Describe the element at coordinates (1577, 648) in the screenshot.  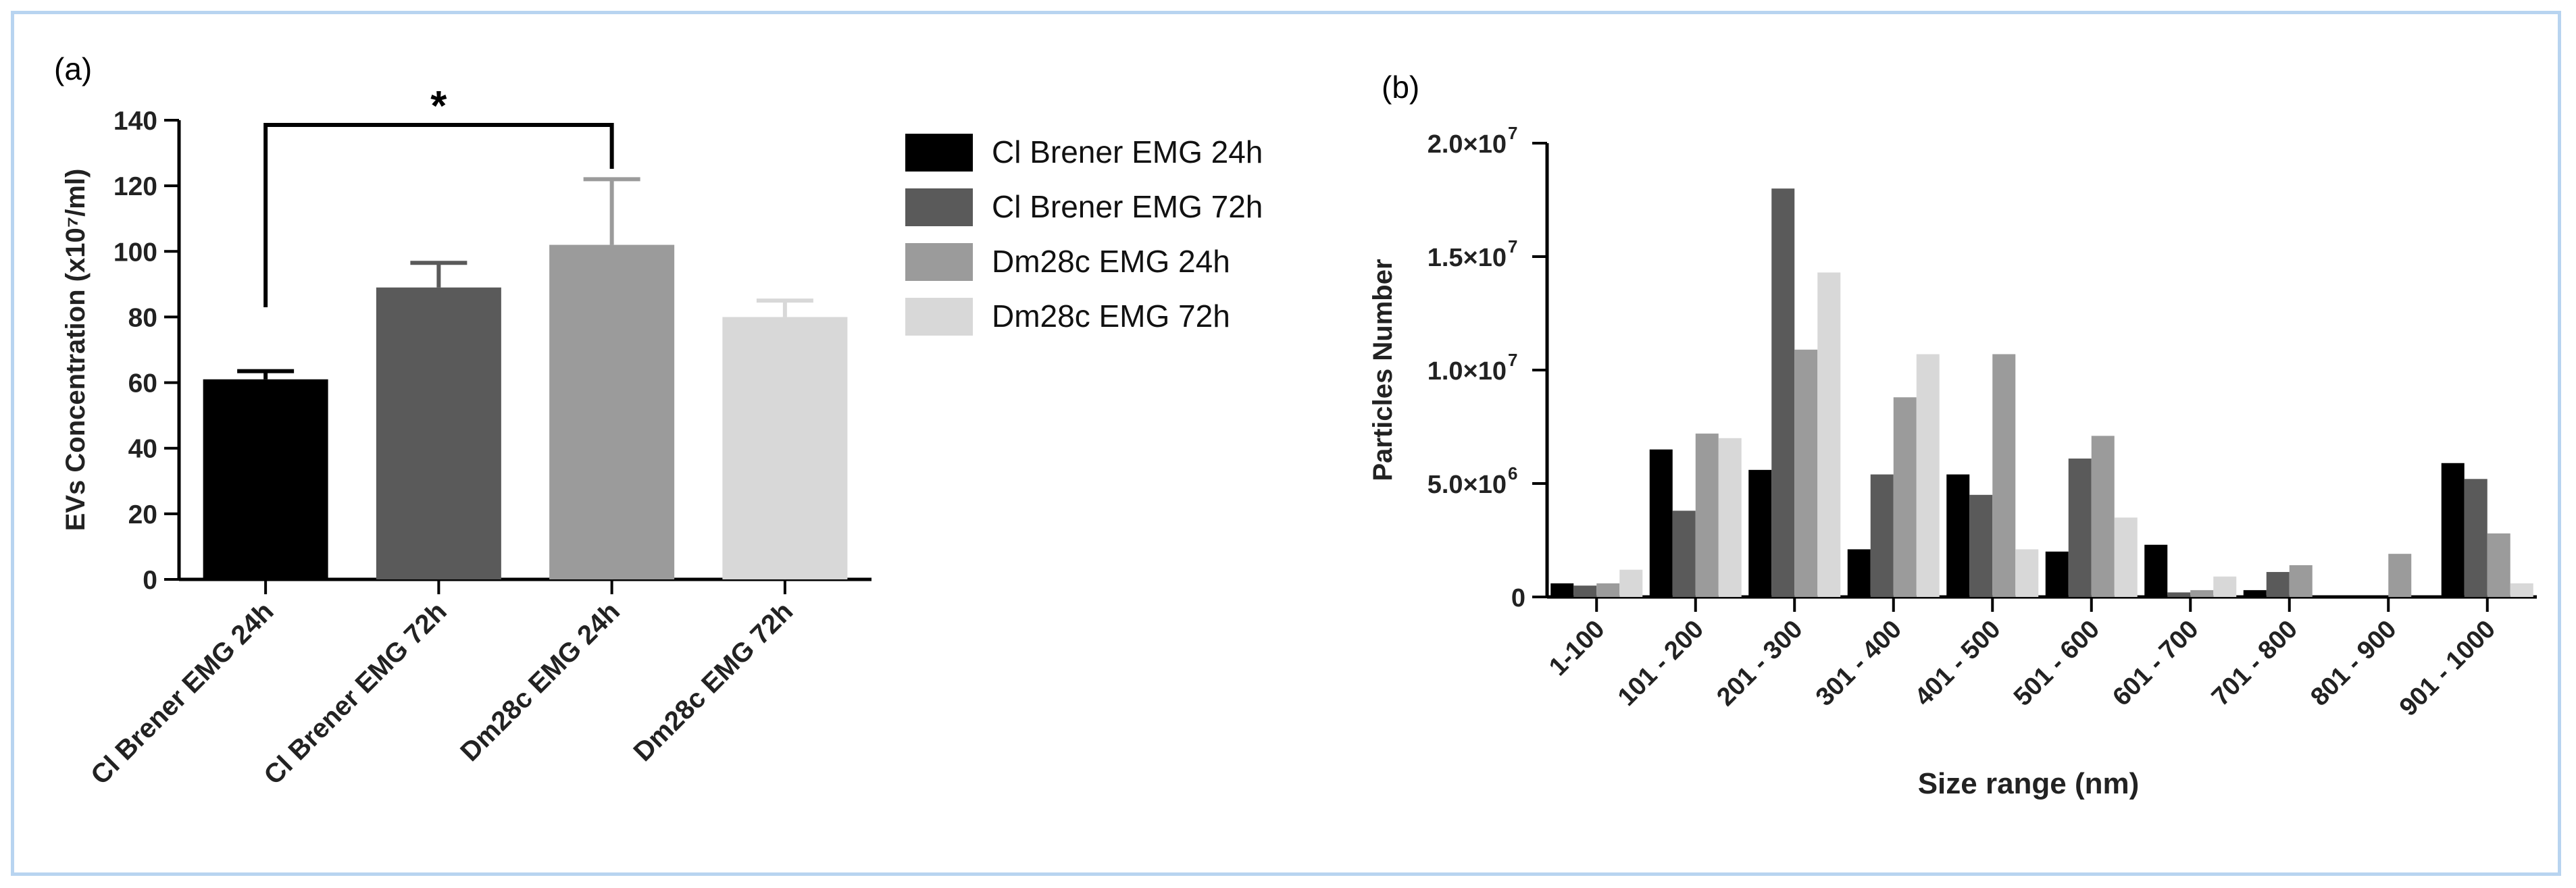
I see `x-tick-label-b: 1-100` at that location.